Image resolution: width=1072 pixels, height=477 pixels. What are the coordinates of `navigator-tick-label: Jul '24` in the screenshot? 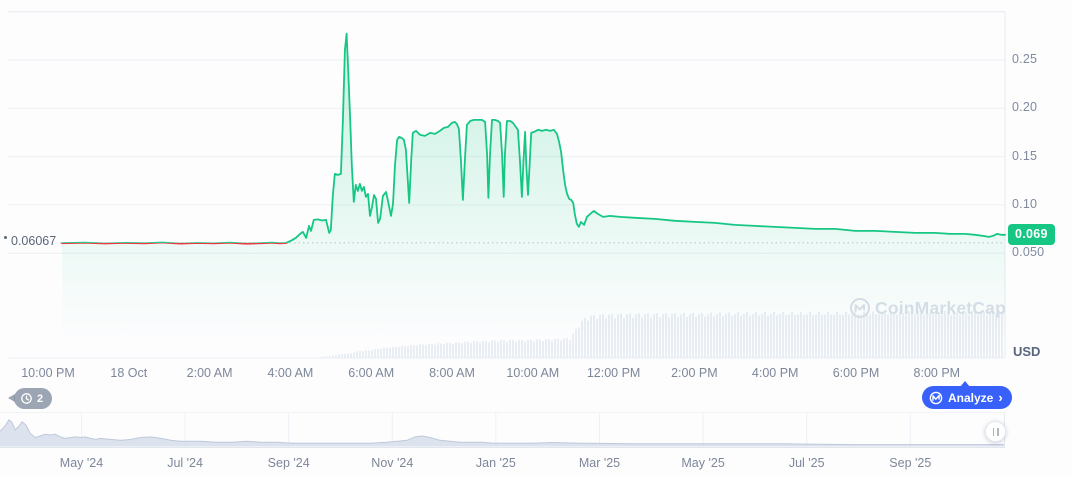 It's located at (185, 463).